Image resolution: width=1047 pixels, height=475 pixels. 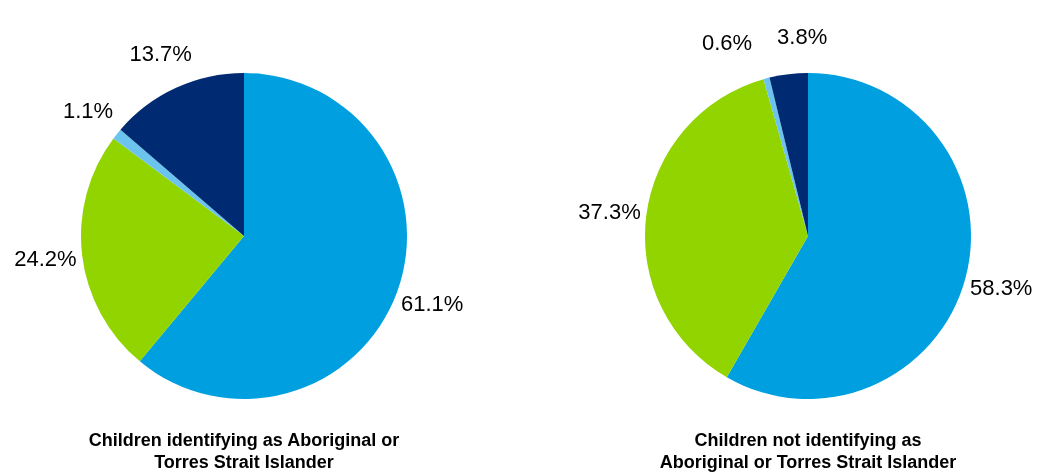 What do you see at coordinates (432, 303) in the screenshot?
I see `data-label: 61.1%` at bounding box center [432, 303].